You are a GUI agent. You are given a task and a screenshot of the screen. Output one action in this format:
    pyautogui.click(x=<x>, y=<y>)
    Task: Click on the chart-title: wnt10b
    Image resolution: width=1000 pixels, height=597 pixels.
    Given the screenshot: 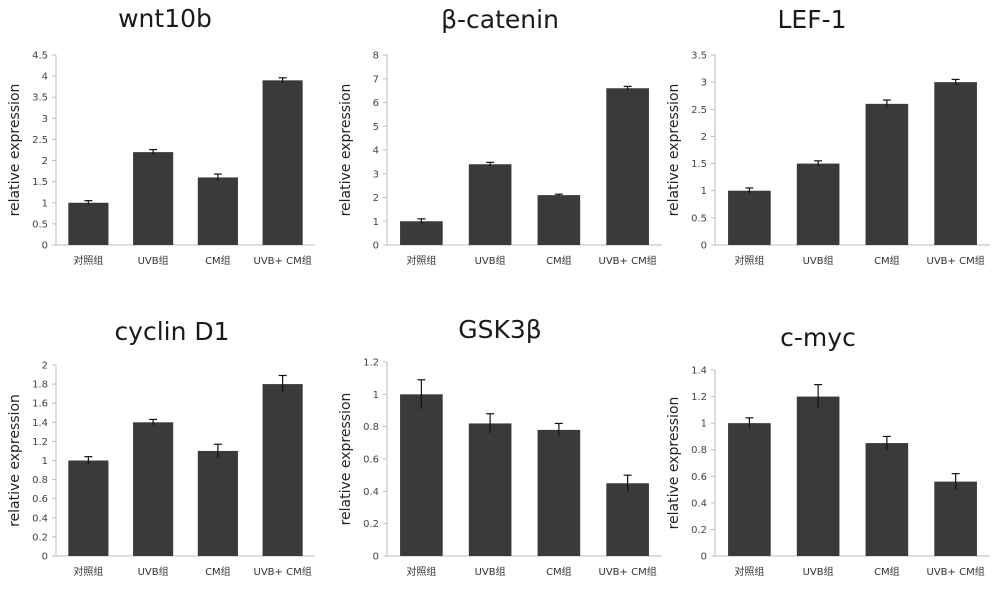 What is the action you would take?
    pyautogui.click(x=165, y=18)
    